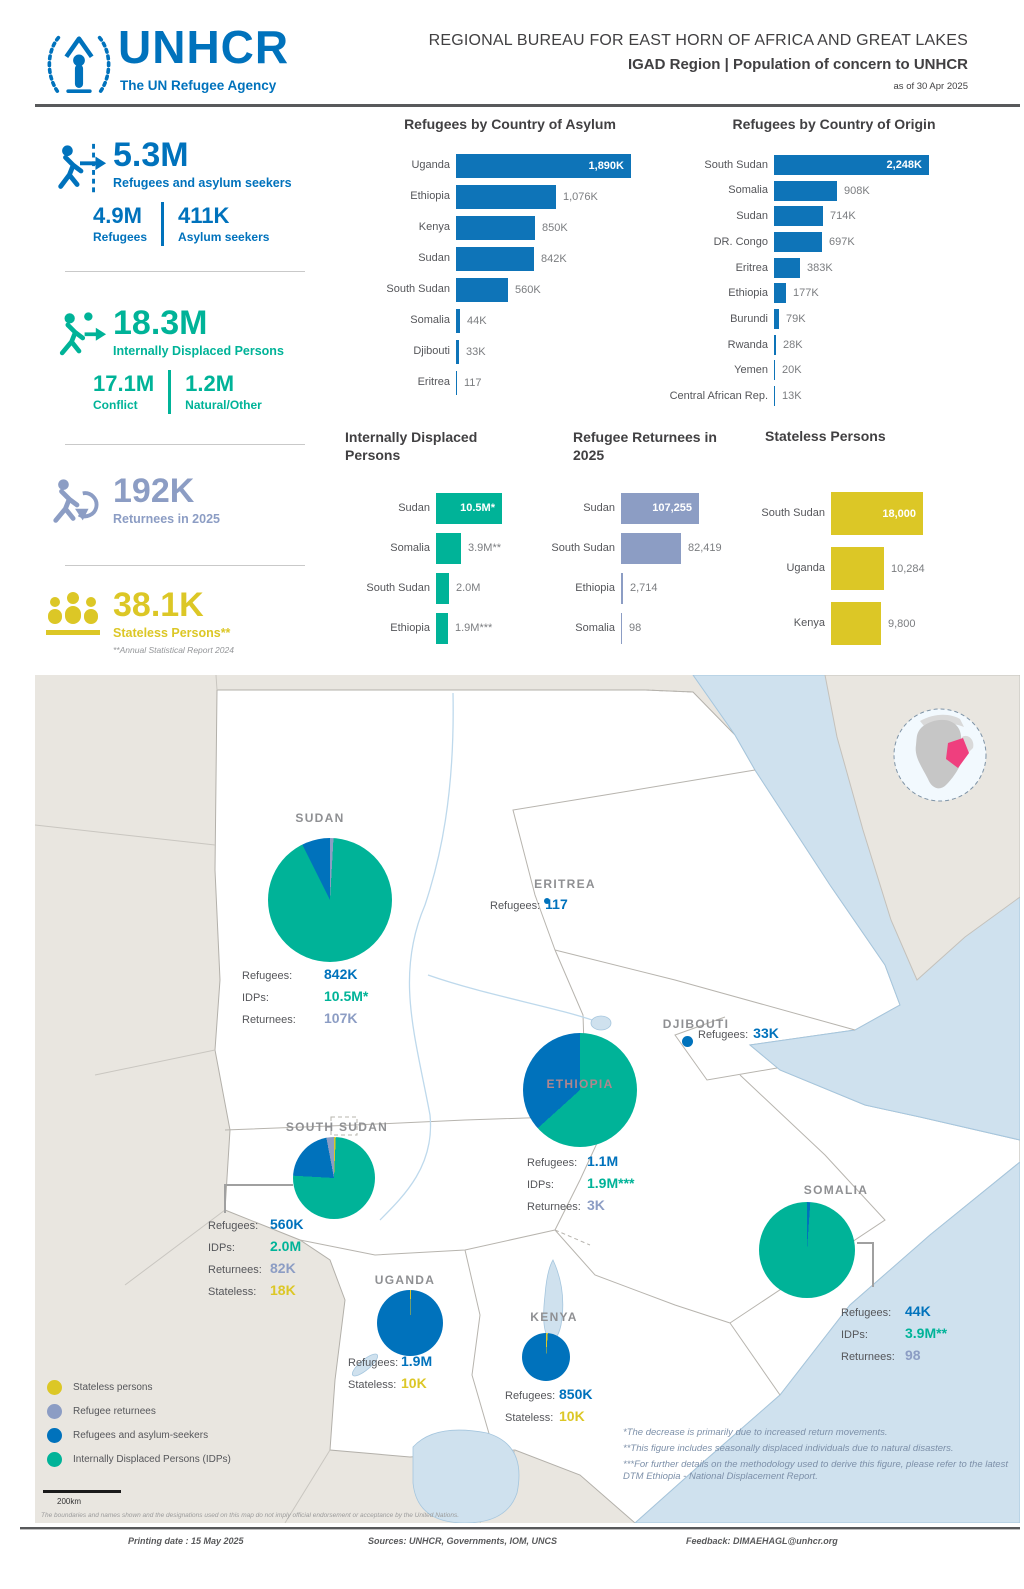  I want to click on stat-value: 10K, so click(572, 1416).